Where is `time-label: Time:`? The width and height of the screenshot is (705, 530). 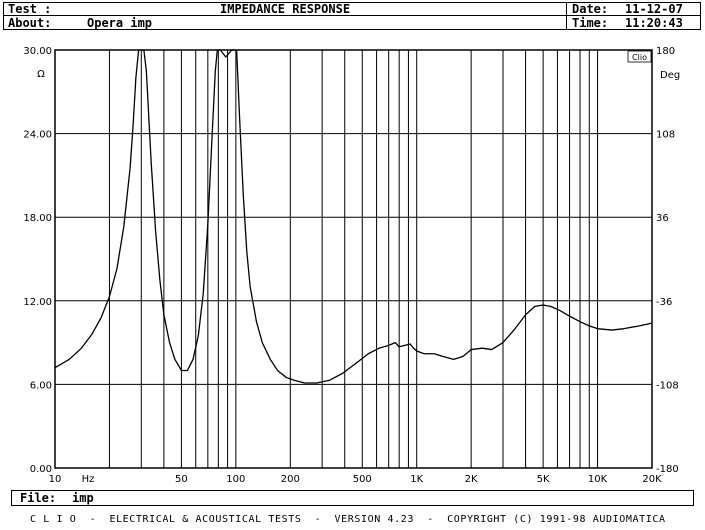
time-label: Time: is located at coordinates (590, 23).